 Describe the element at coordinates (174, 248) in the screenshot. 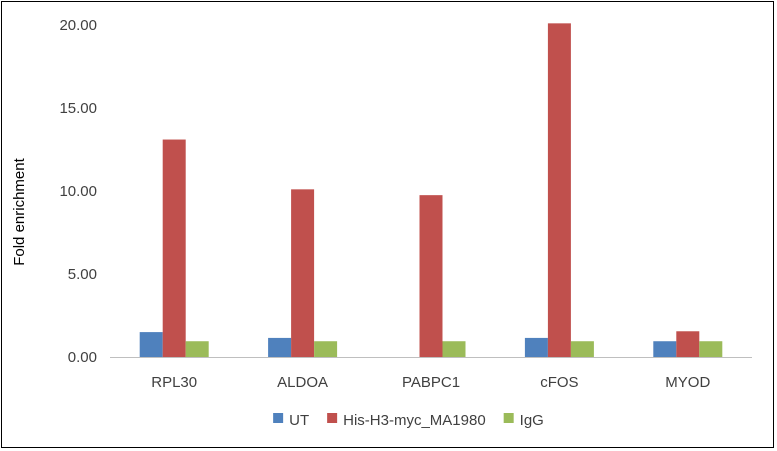

I see `bar-His-H3-myc_MA1980-RPL30` at that location.